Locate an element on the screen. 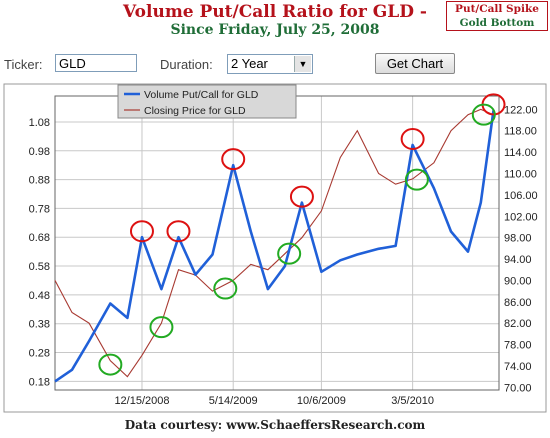 This screenshot has width=550, height=438. right-tick-label: 110.00 is located at coordinates (520, 175).